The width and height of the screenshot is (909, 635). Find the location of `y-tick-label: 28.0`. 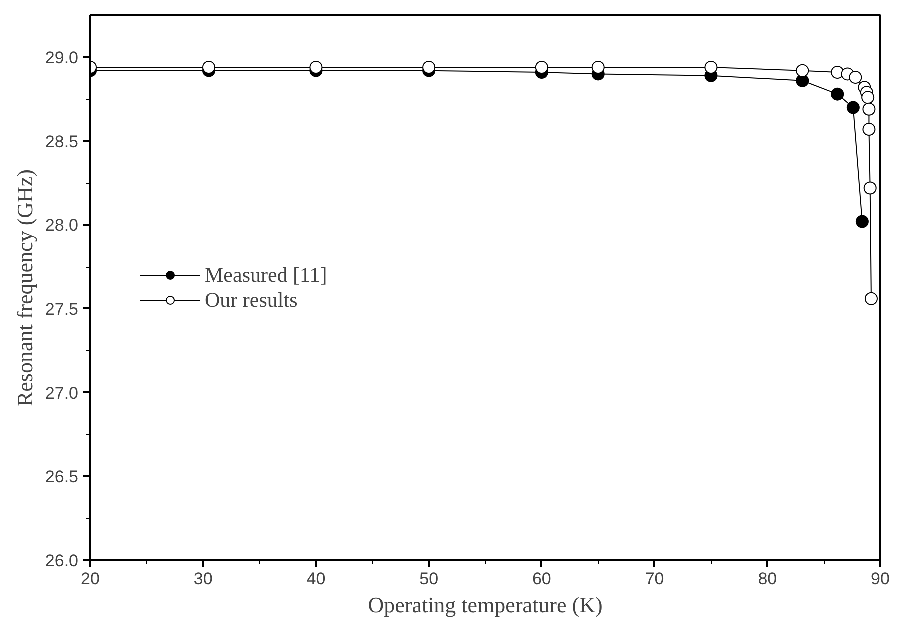

y-tick-label: 28.0 is located at coordinates (62, 226).